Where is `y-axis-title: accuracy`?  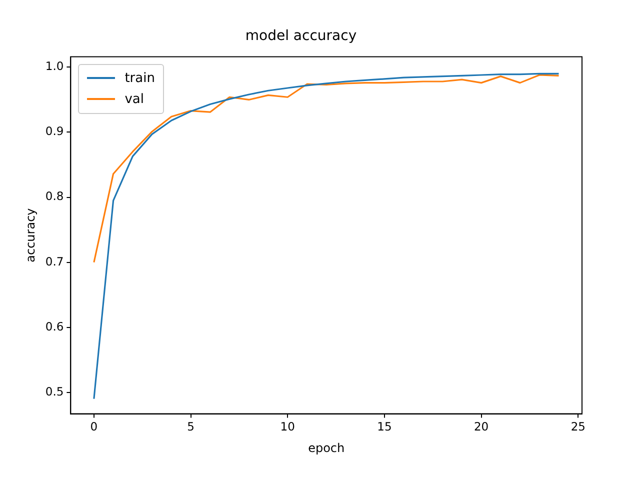 y-axis-title: accuracy is located at coordinates (30, 235).